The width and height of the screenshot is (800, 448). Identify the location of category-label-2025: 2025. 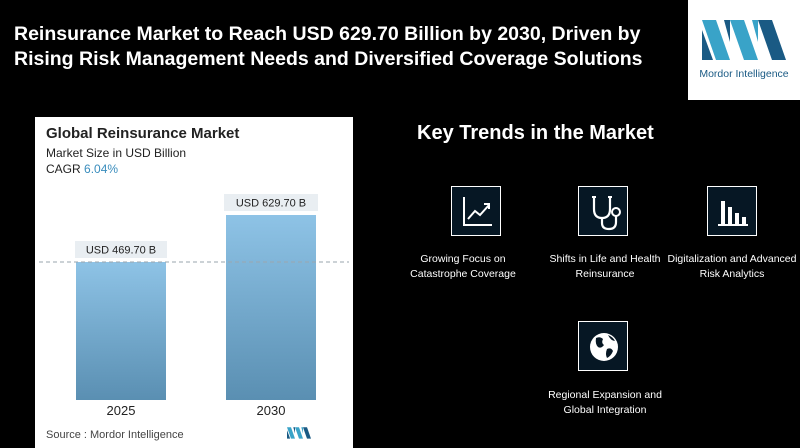
(121, 410).